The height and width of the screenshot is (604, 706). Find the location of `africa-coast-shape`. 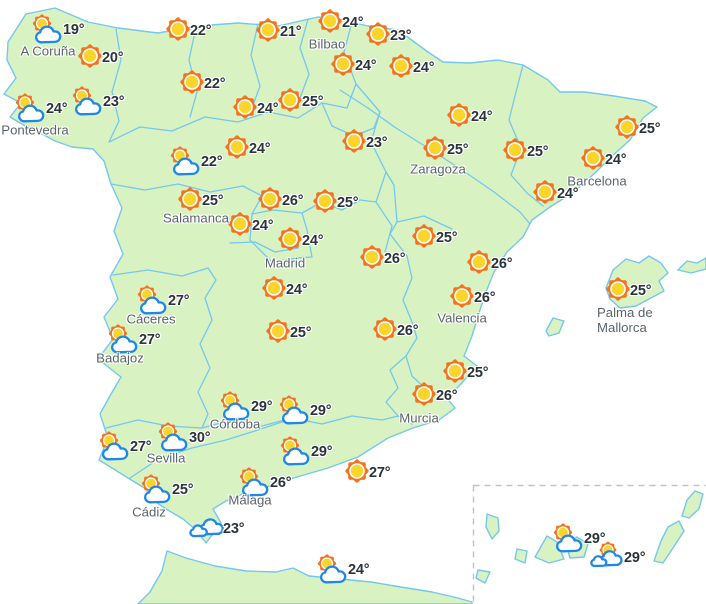

africa-coast-shape is located at coordinates (305, 577).